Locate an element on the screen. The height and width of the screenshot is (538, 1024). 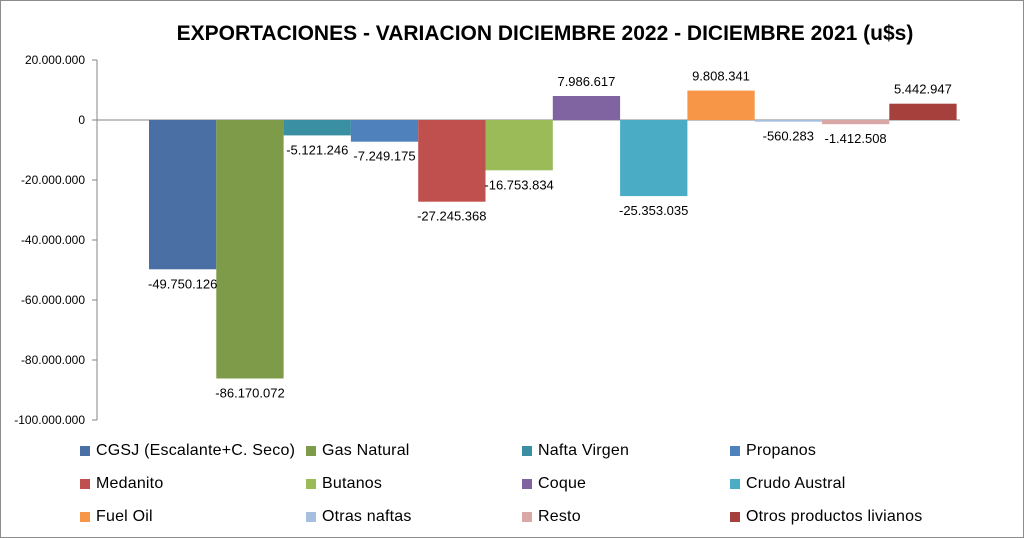
y-tick-label: -60.000.000 is located at coordinates (53, 300).